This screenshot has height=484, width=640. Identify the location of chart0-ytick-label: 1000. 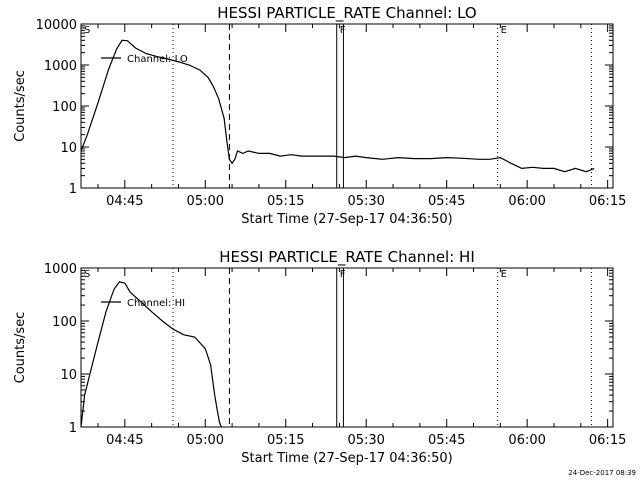
(60, 66).